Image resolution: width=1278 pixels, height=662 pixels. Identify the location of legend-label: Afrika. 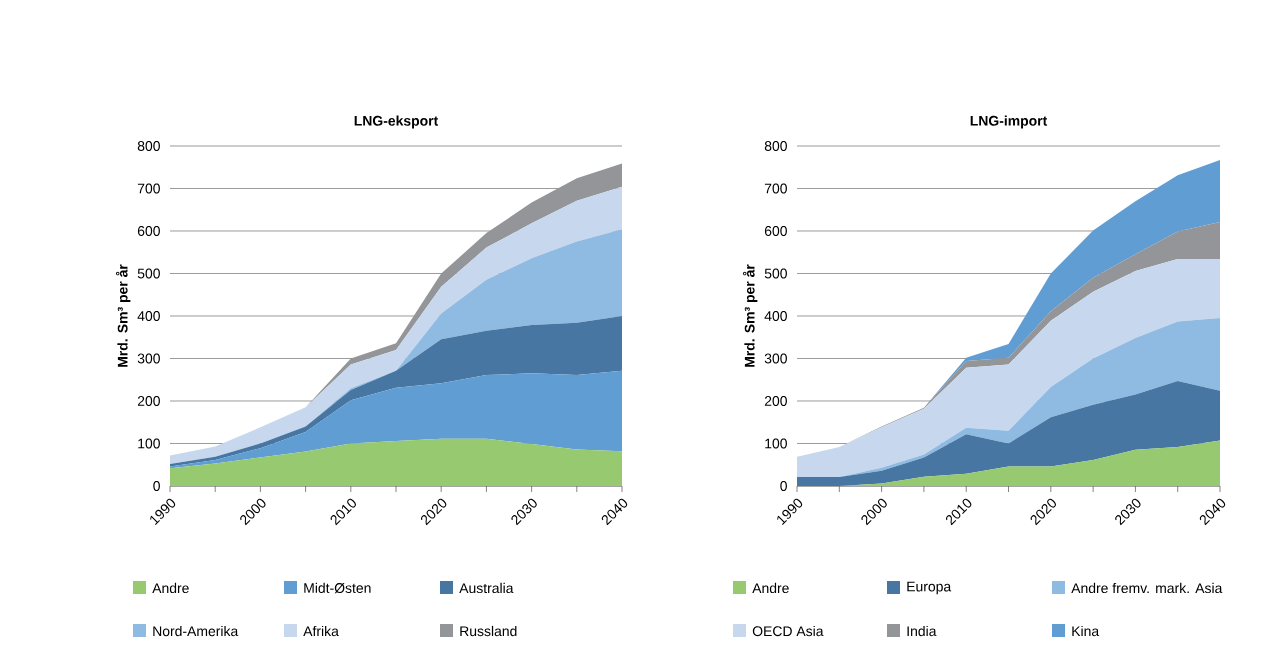
(321, 631).